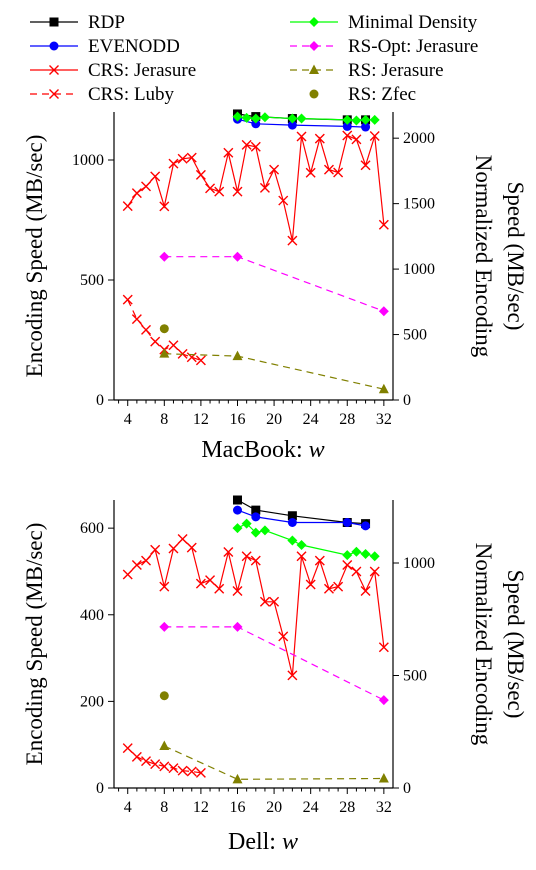 The height and width of the screenshot is (870, 536). Describe the element at coordinates (77, 22) in the screenshot. I see `legend-item-rdp: RDP` at that location.